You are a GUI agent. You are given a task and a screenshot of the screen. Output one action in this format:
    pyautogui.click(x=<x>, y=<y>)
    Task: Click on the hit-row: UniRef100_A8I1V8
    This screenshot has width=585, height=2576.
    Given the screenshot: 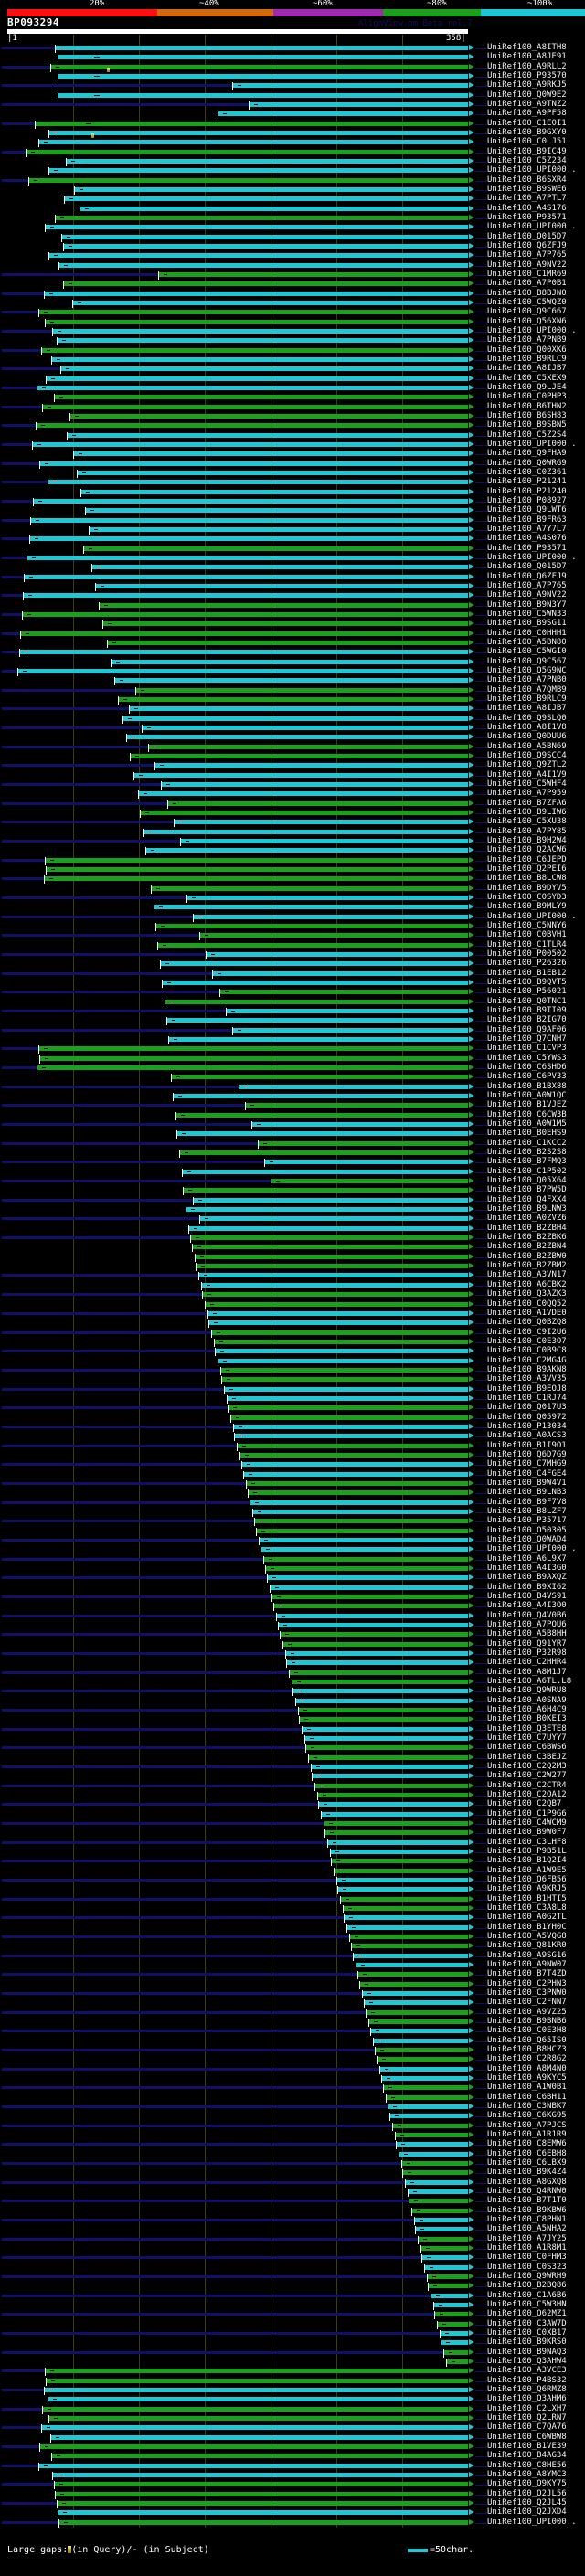 What is the action you would take?
    pyautogui.click(x=293, y=728)
    